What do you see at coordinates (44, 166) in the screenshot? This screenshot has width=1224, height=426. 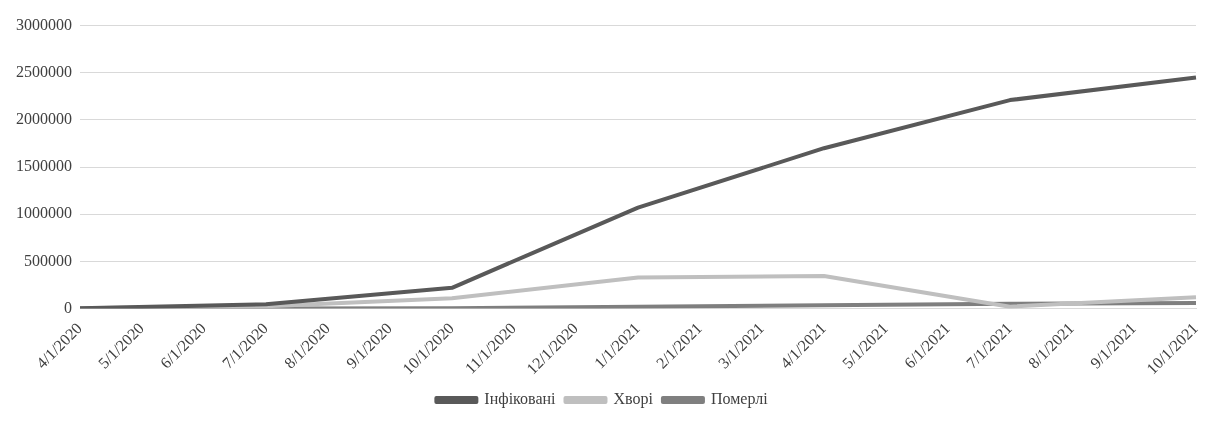 I see `y-tick-label: 1500000` at bounding box center [44, 166].